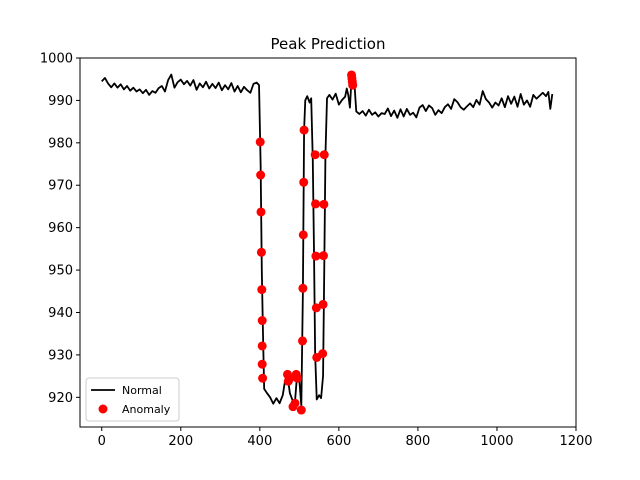  I want to click on y-tick-label: 960, so click(60, 228).